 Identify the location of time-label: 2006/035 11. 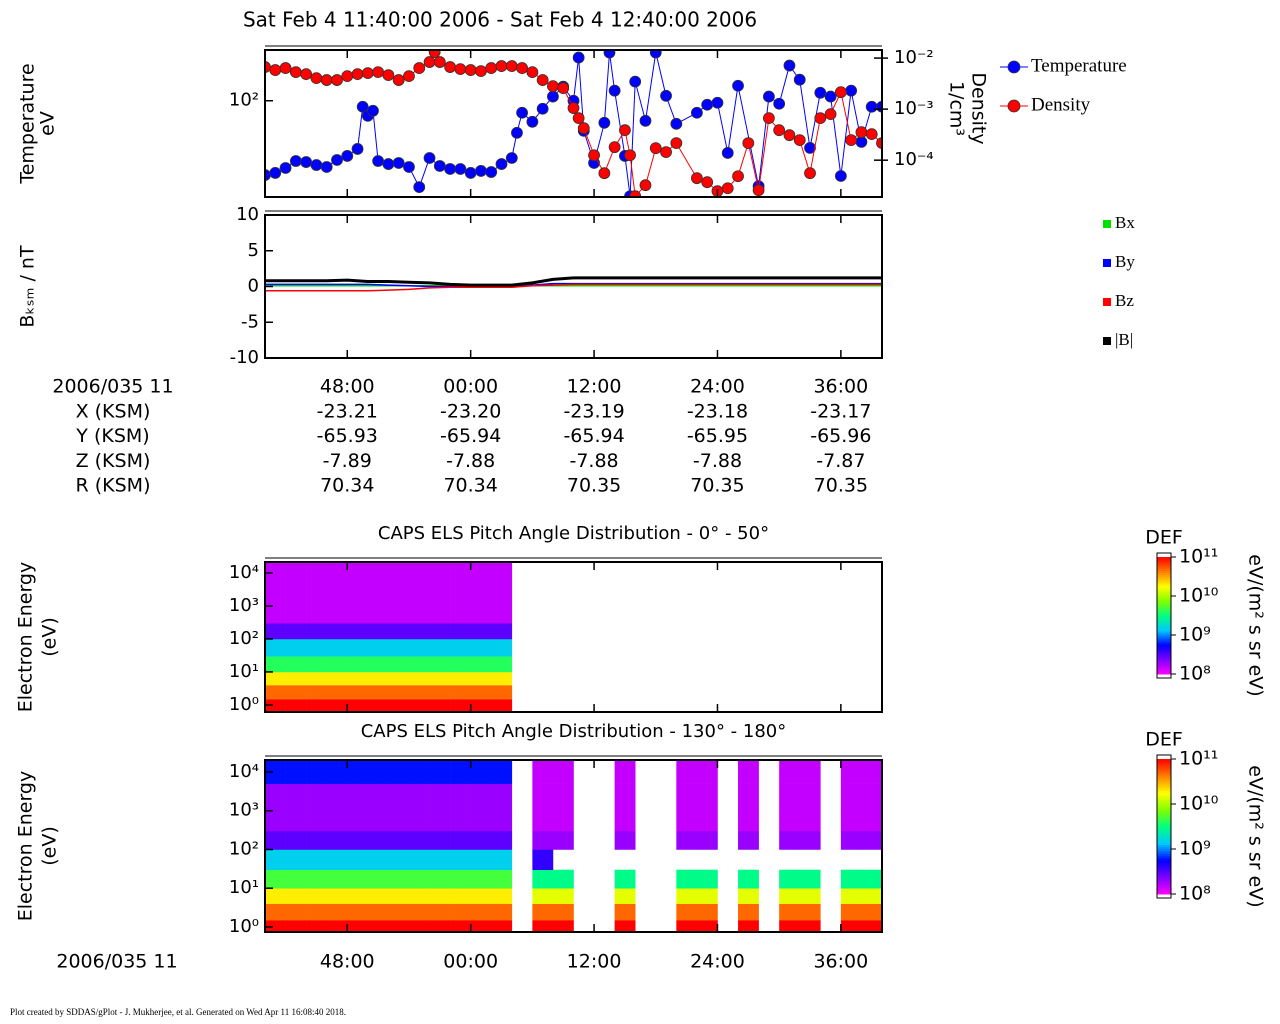
(112, 387).